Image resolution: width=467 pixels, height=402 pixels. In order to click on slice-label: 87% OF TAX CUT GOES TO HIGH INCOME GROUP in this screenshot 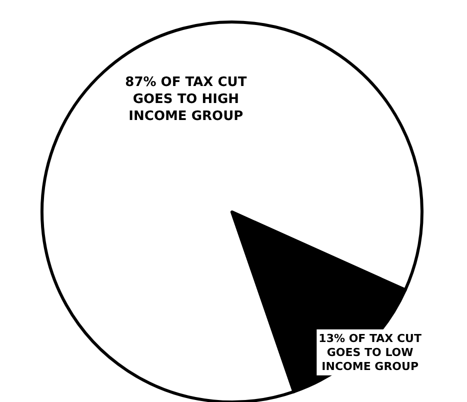, I will do `click(186, 99)`.